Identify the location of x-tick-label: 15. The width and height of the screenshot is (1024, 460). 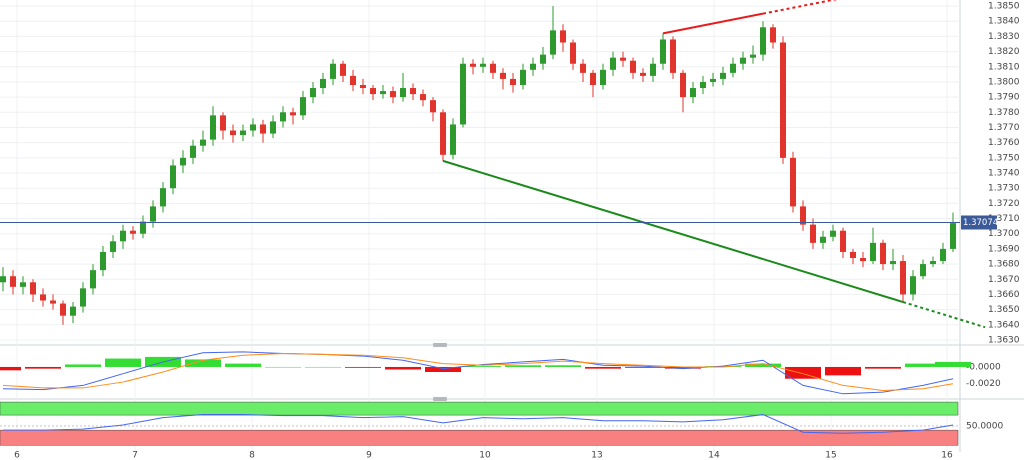
(830, 455).